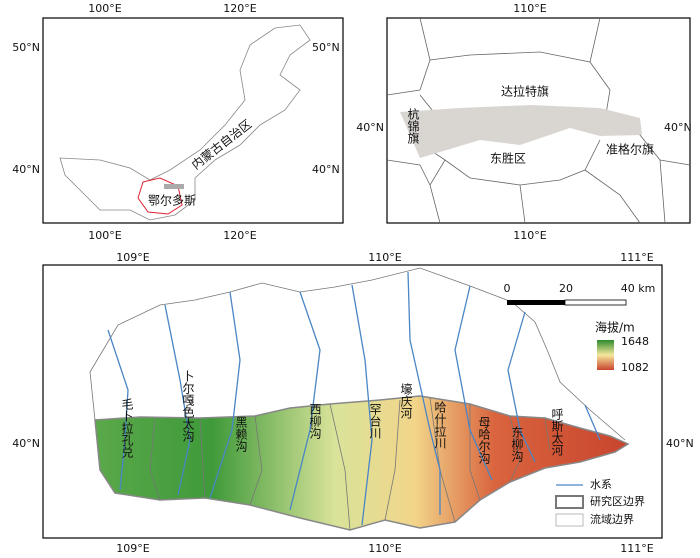 This screenshot has height=558, width=700. Describe the element at coordinates (440, 425) in the screenshot. I see `river-label: 哈什拉川` at that location.